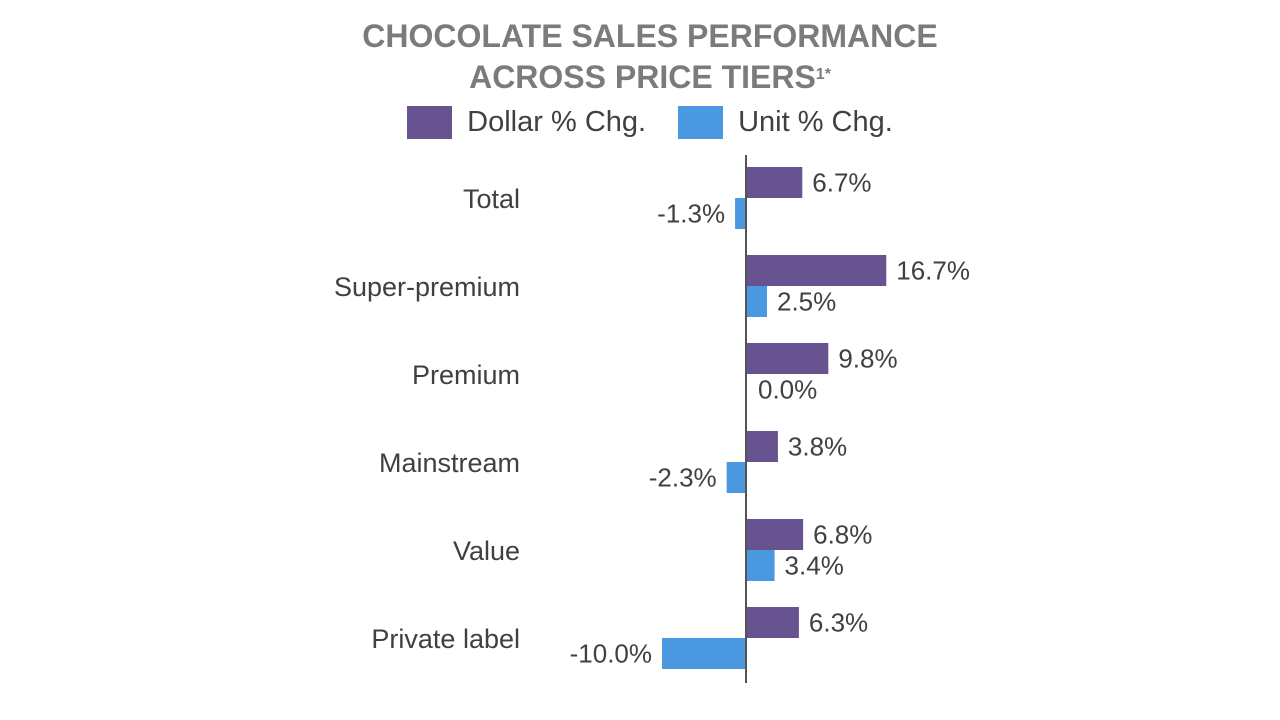 The height and width of the screenshot is (720, 1280). What do you see at coordinates (445, 639) in the screenshot?
I see `category-label: Private label` at bounding box center [445, 639].